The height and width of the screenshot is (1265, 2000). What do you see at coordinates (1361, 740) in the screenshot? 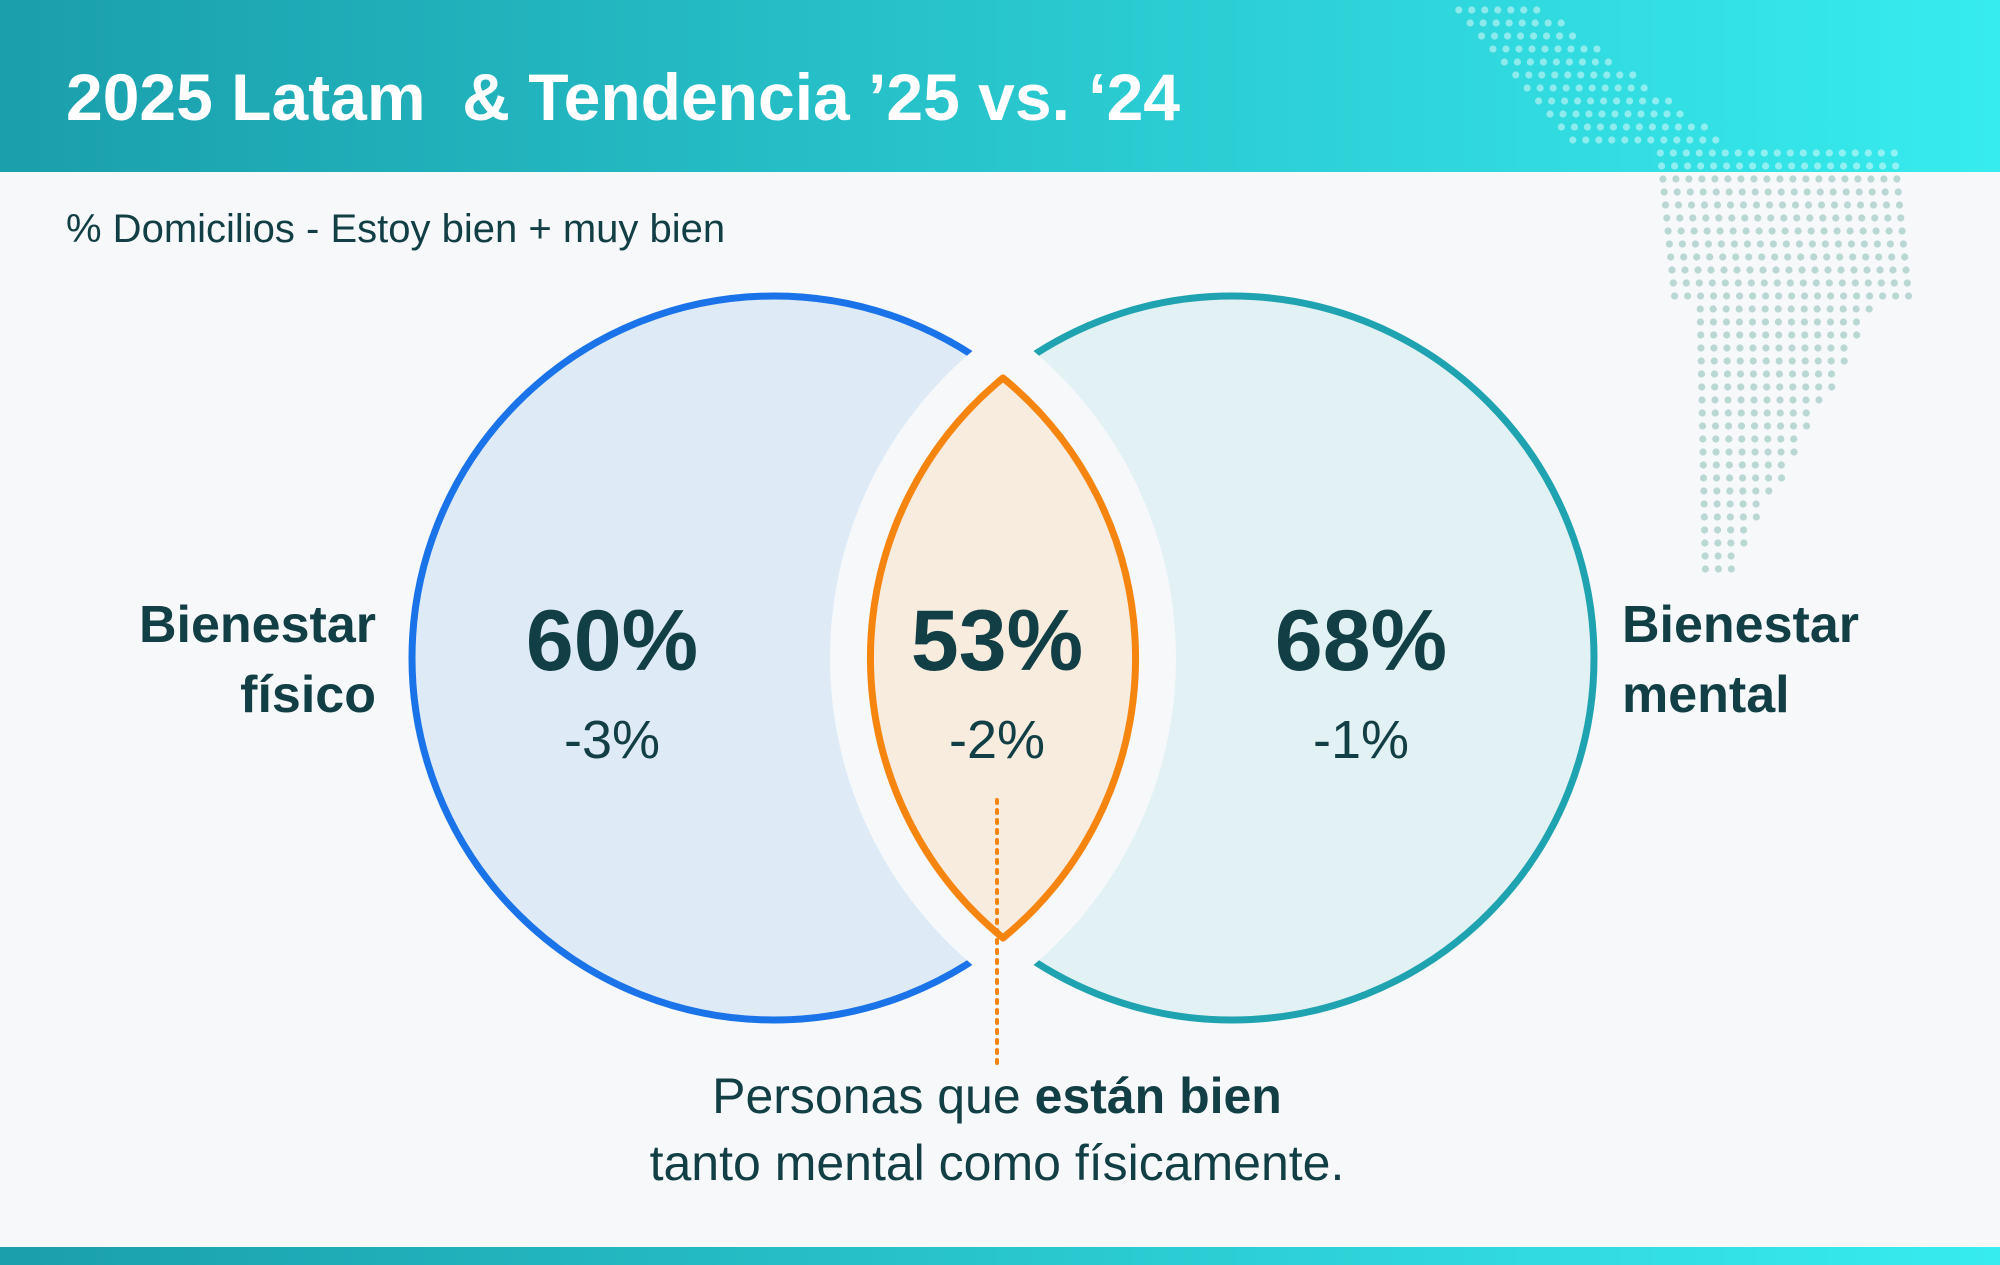
I see `change: -1%` at bounding box center [1361, 740].